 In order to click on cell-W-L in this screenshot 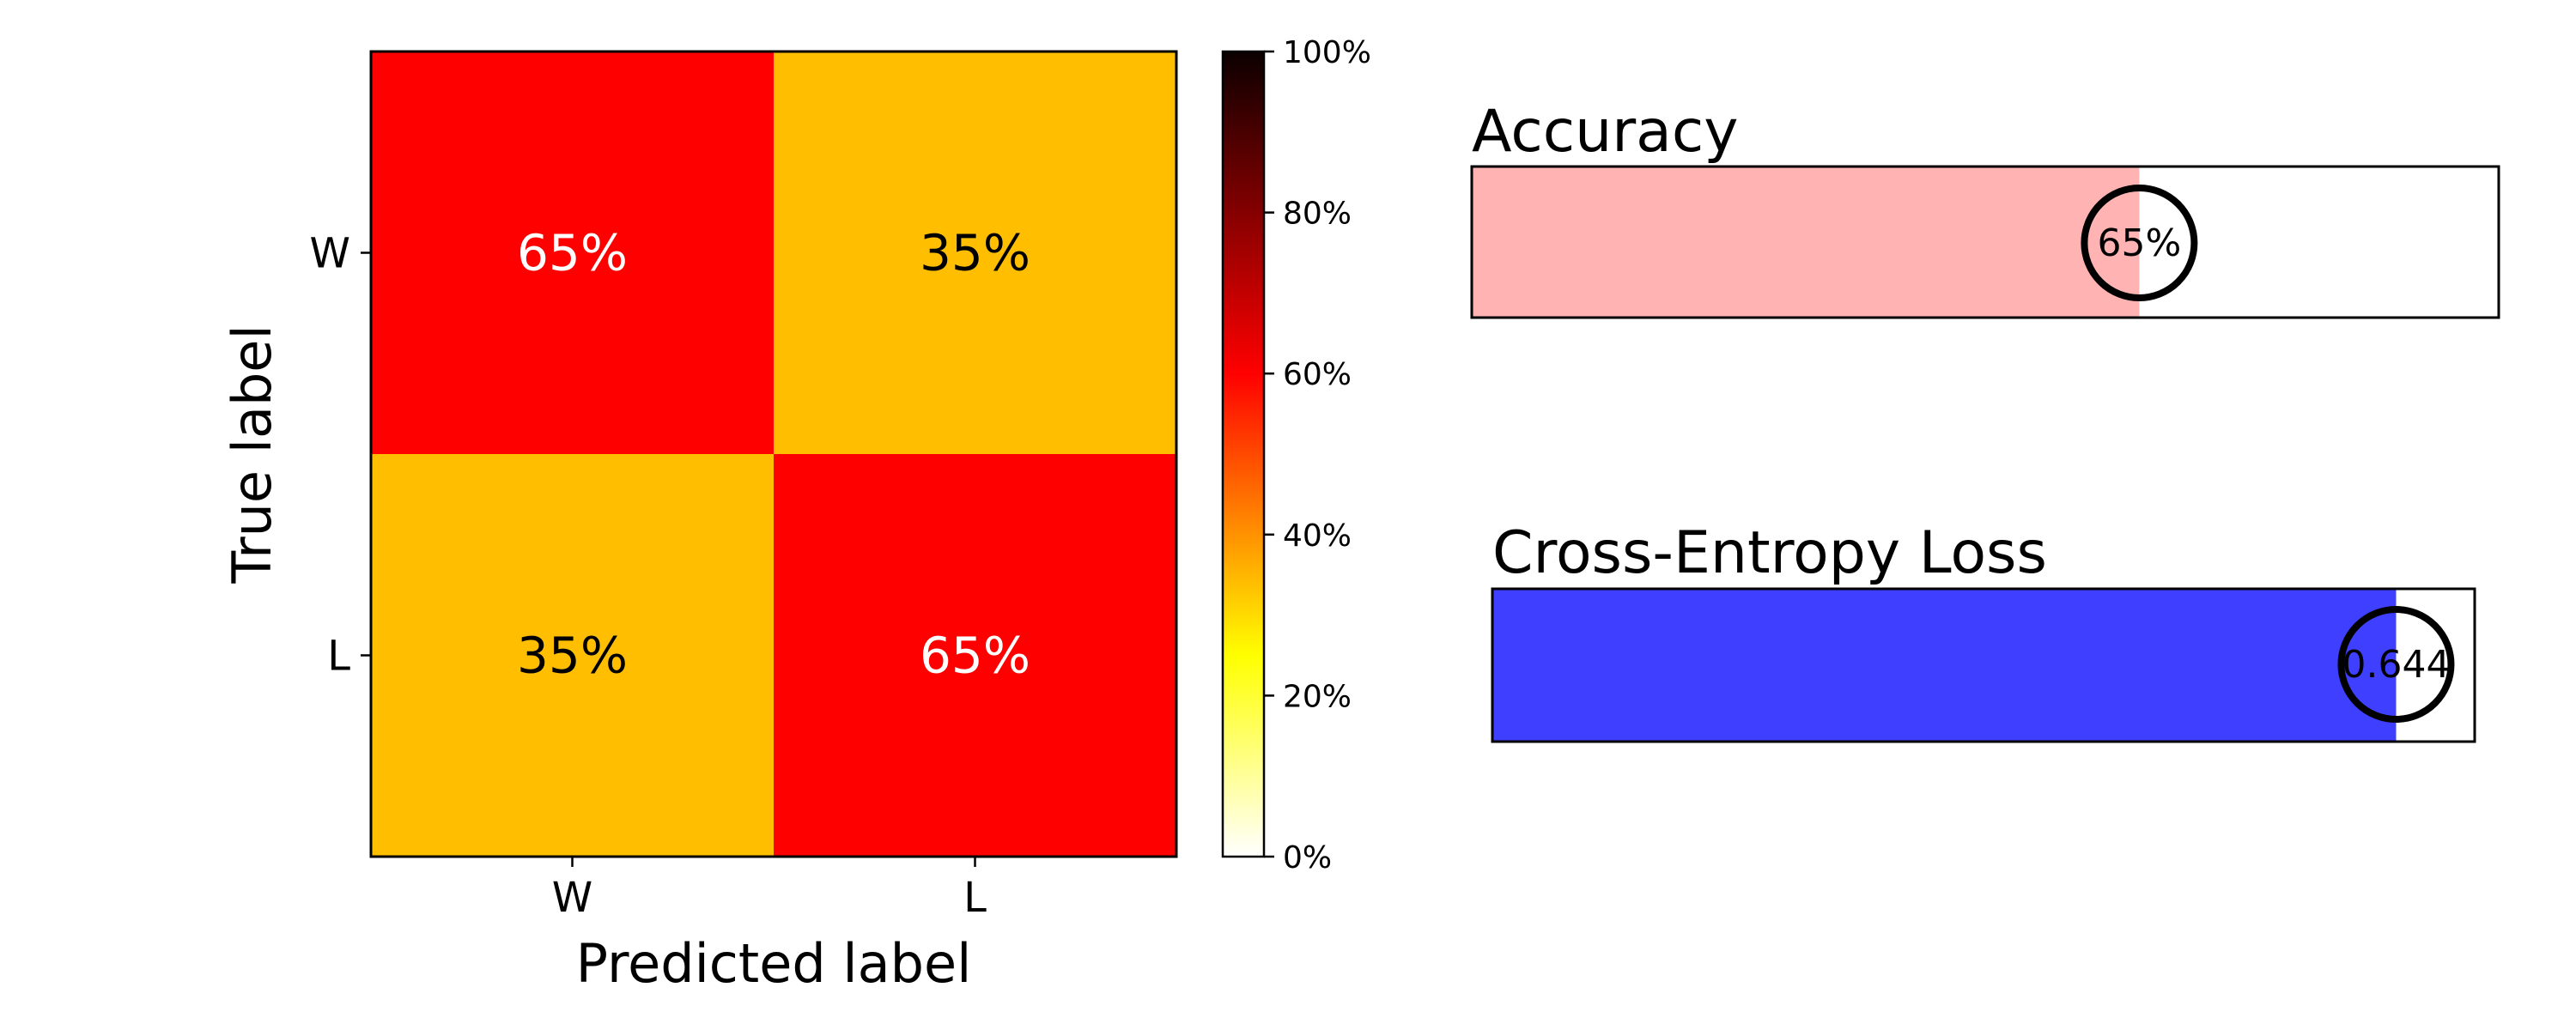, I will do `click(975, 253)`.